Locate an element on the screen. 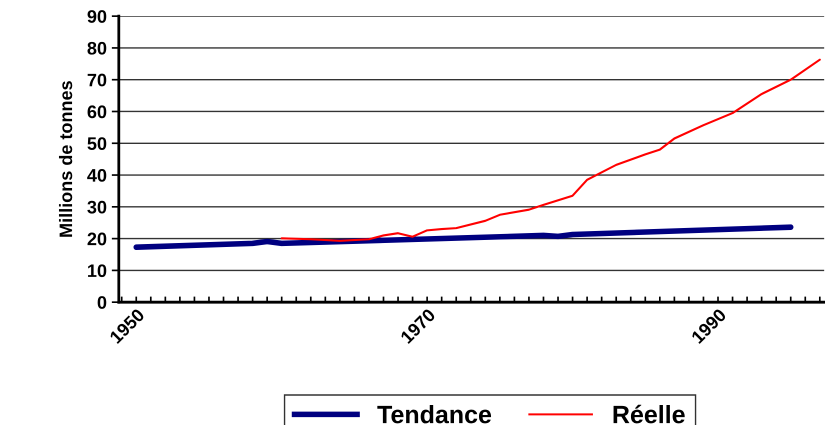 Image resolution: width=825 pixels, height=425 pixels. y-tick-label: 60 is located at coordinates (97, 111).